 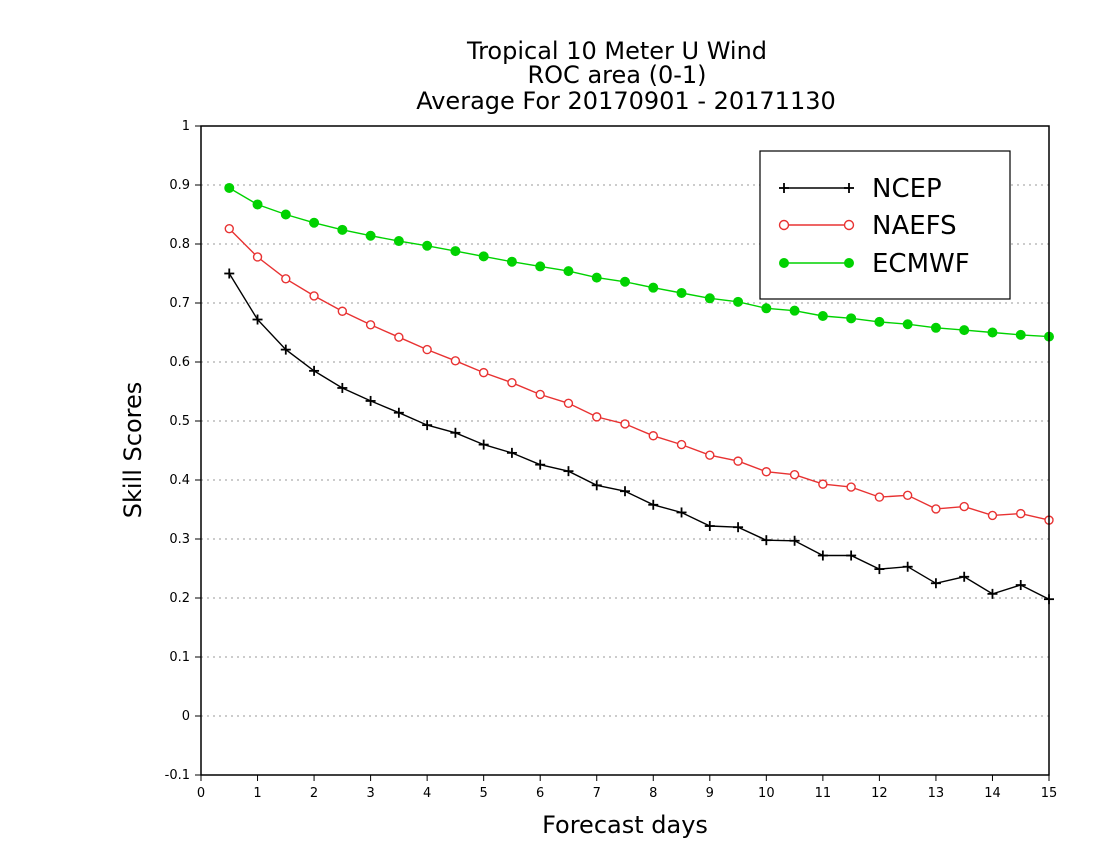 I want to click on x-tick-label: 13, so click(x=936, y=793).